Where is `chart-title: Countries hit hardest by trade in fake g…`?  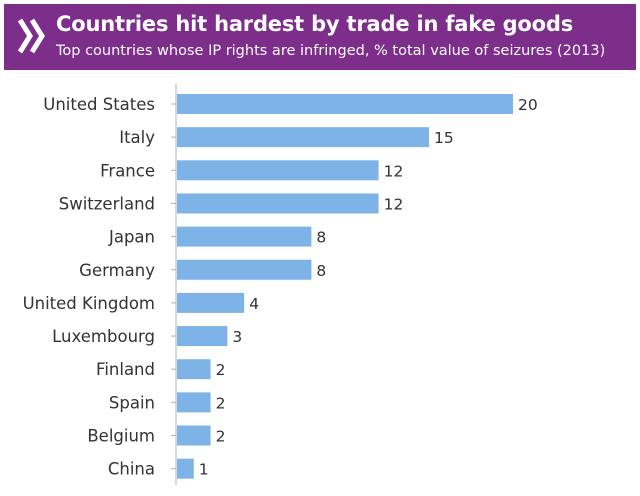
chart-title: Countries hit hardest by trade in fake g… is located at coordinates (315, 24).